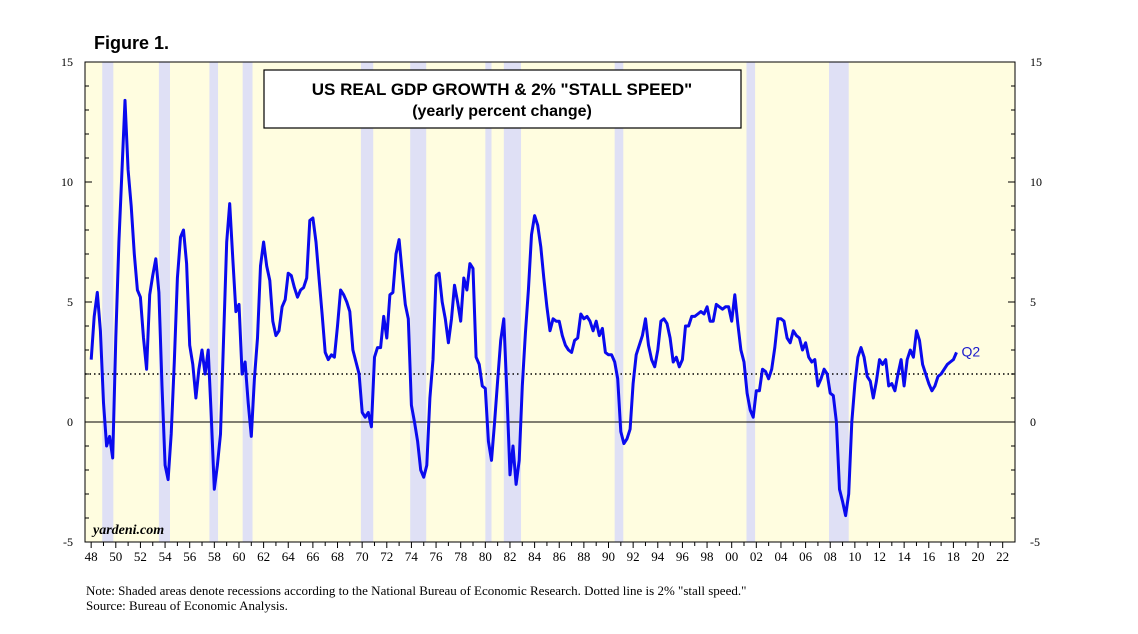 The height and width of the screenshot is (634, 1138). I want to click on x-tick-label: 86, so click(560, 556).